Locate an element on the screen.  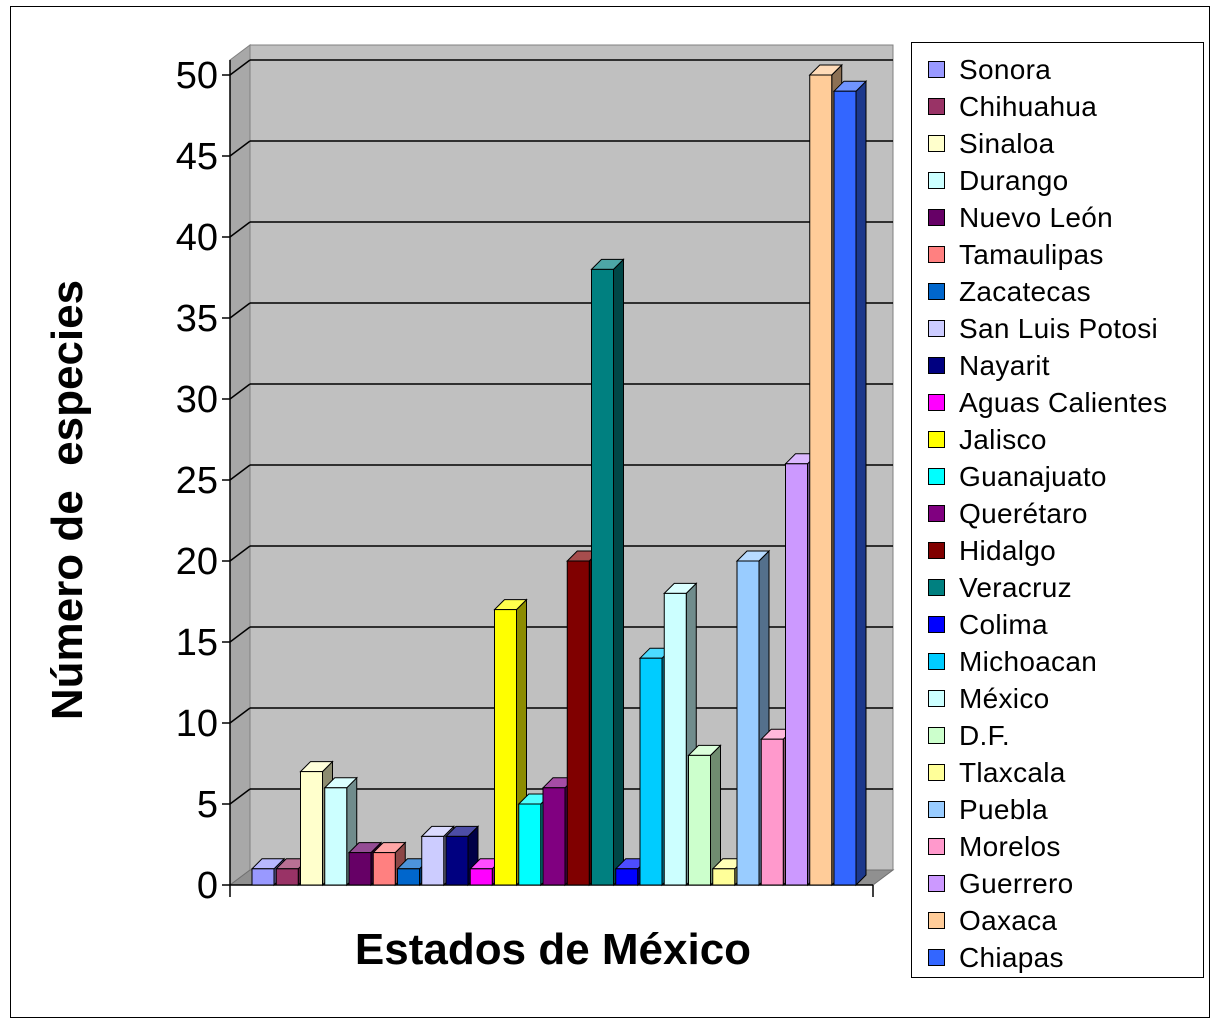
legend-item: Chihuahua is located at coordinates (1057, 106).